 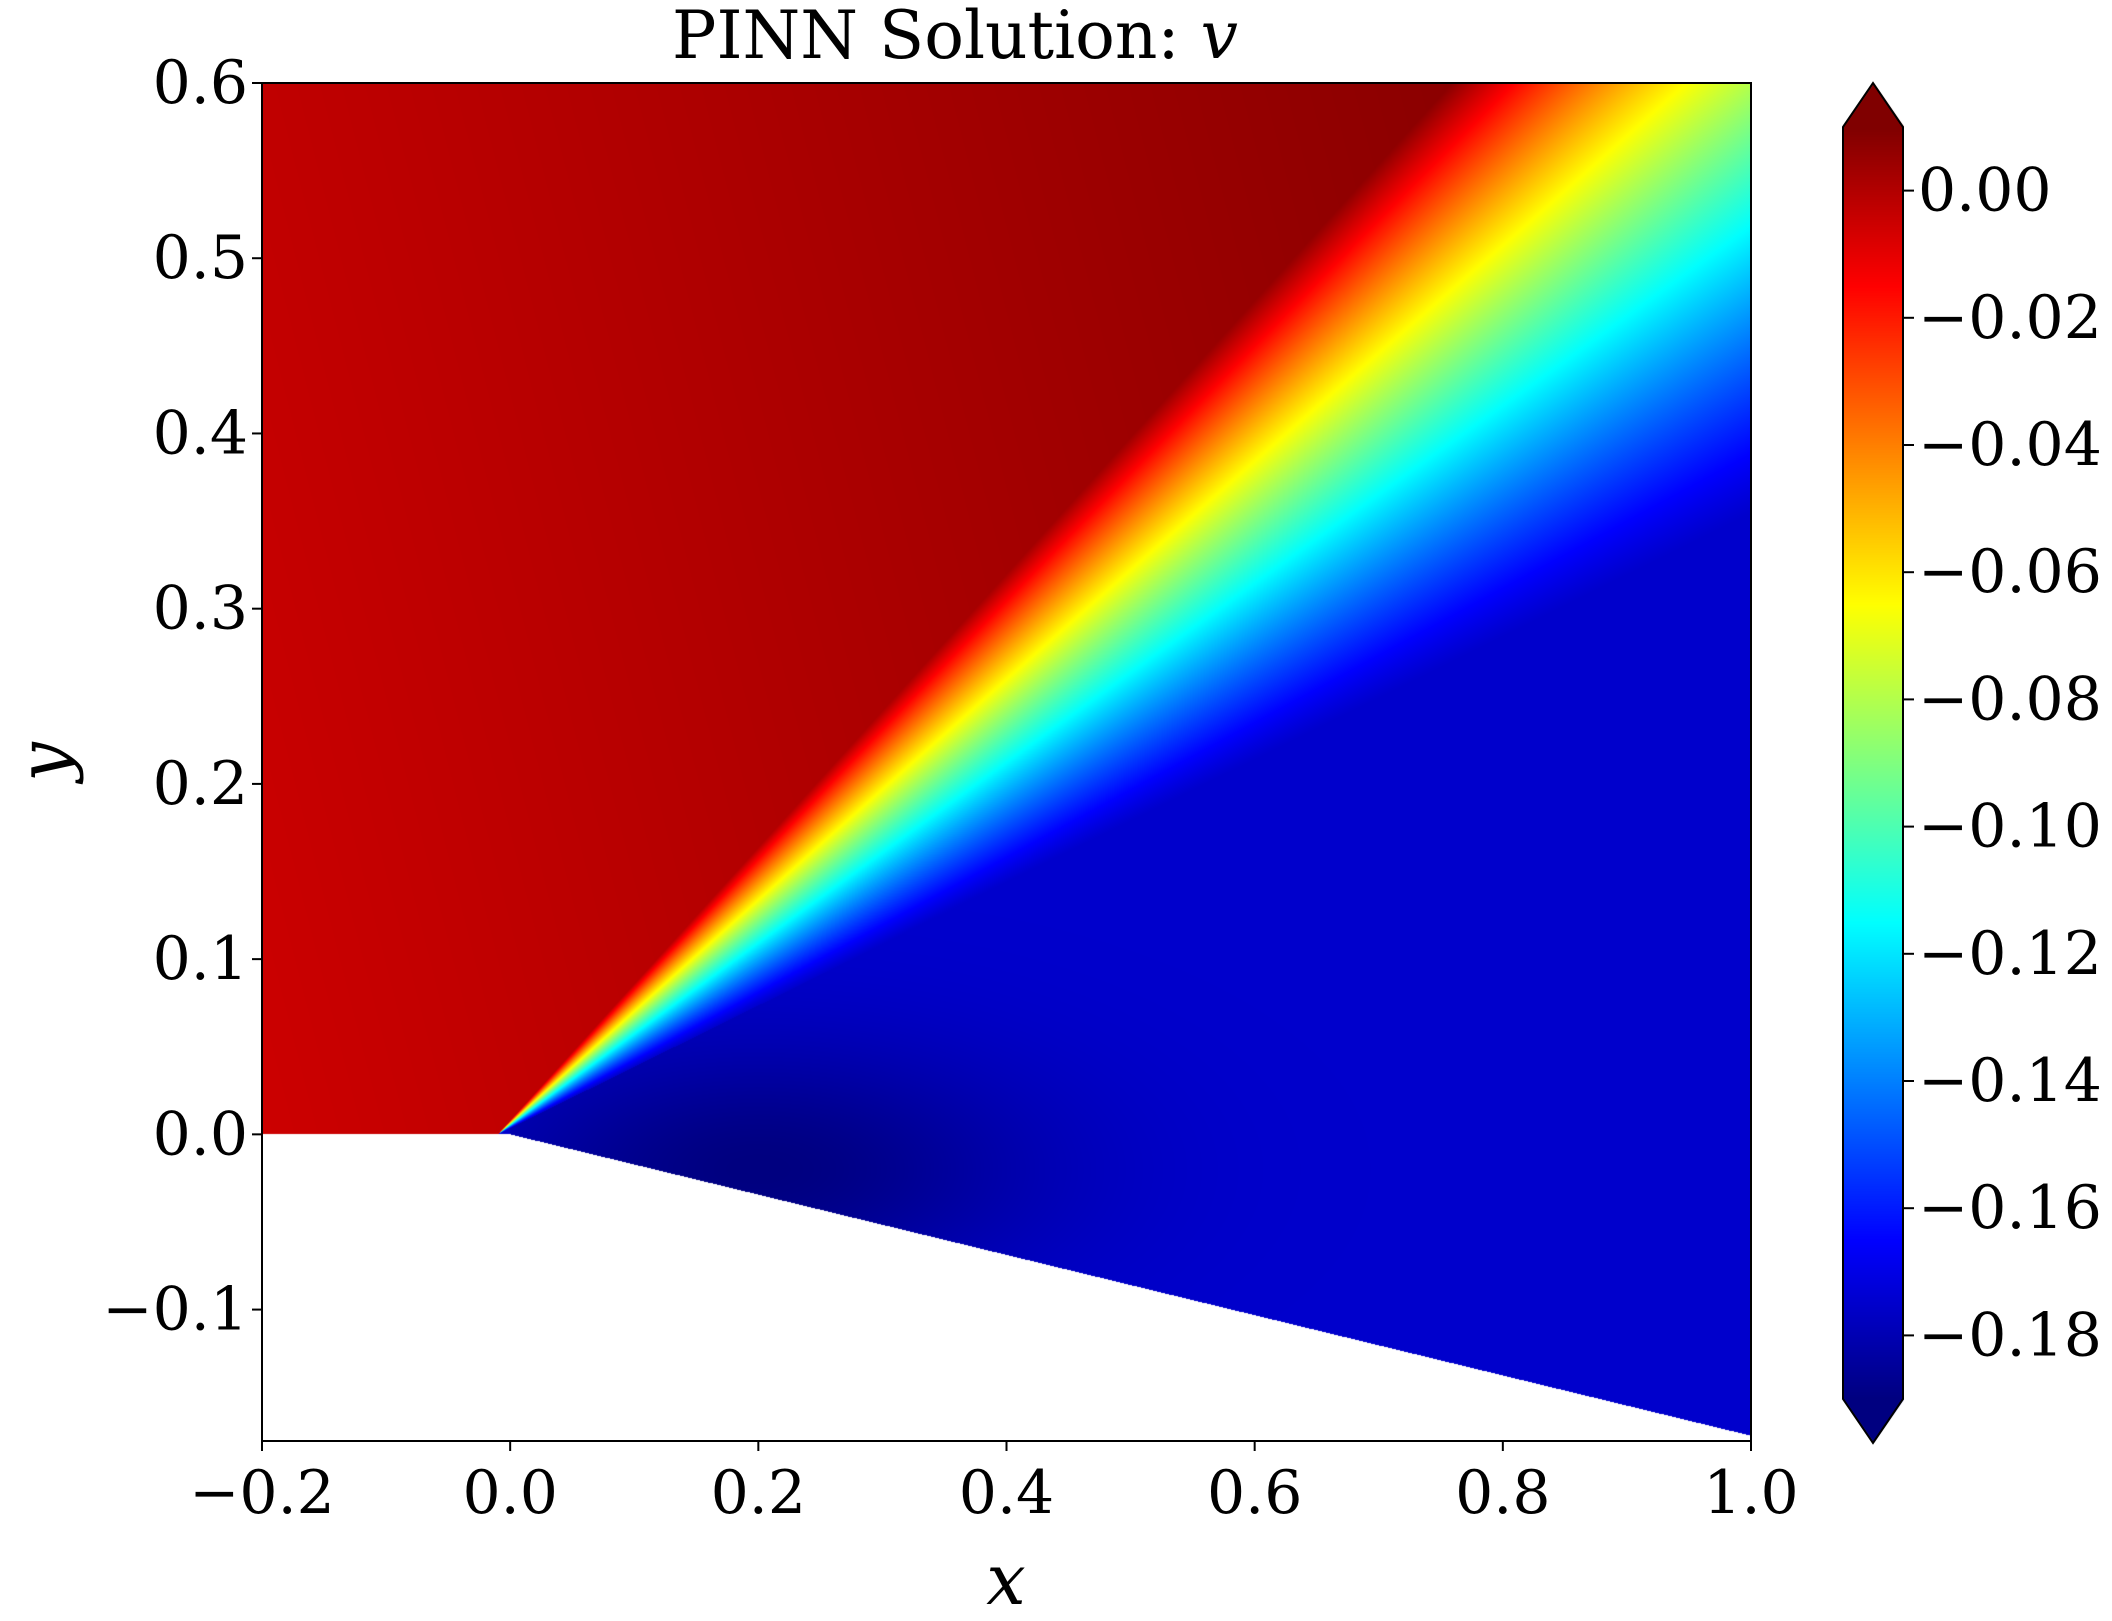 What do you see at coordinates (2010, 572) in the screenshot?
I see `colorbar-tick-label: −0.06` at bounding box center [2010, 572].